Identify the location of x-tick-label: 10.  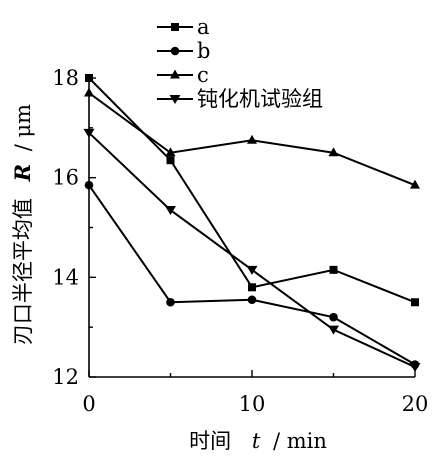
(252, 404).